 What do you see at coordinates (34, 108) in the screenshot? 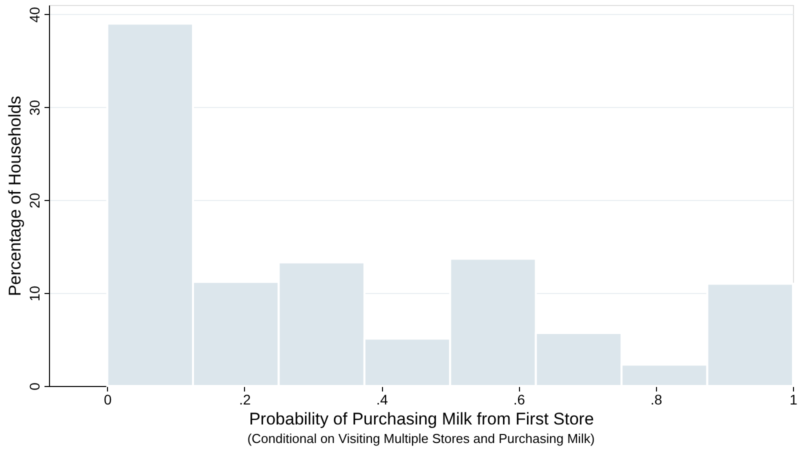
I see `y-tick-label: 30` at bounding box center [34, 108].